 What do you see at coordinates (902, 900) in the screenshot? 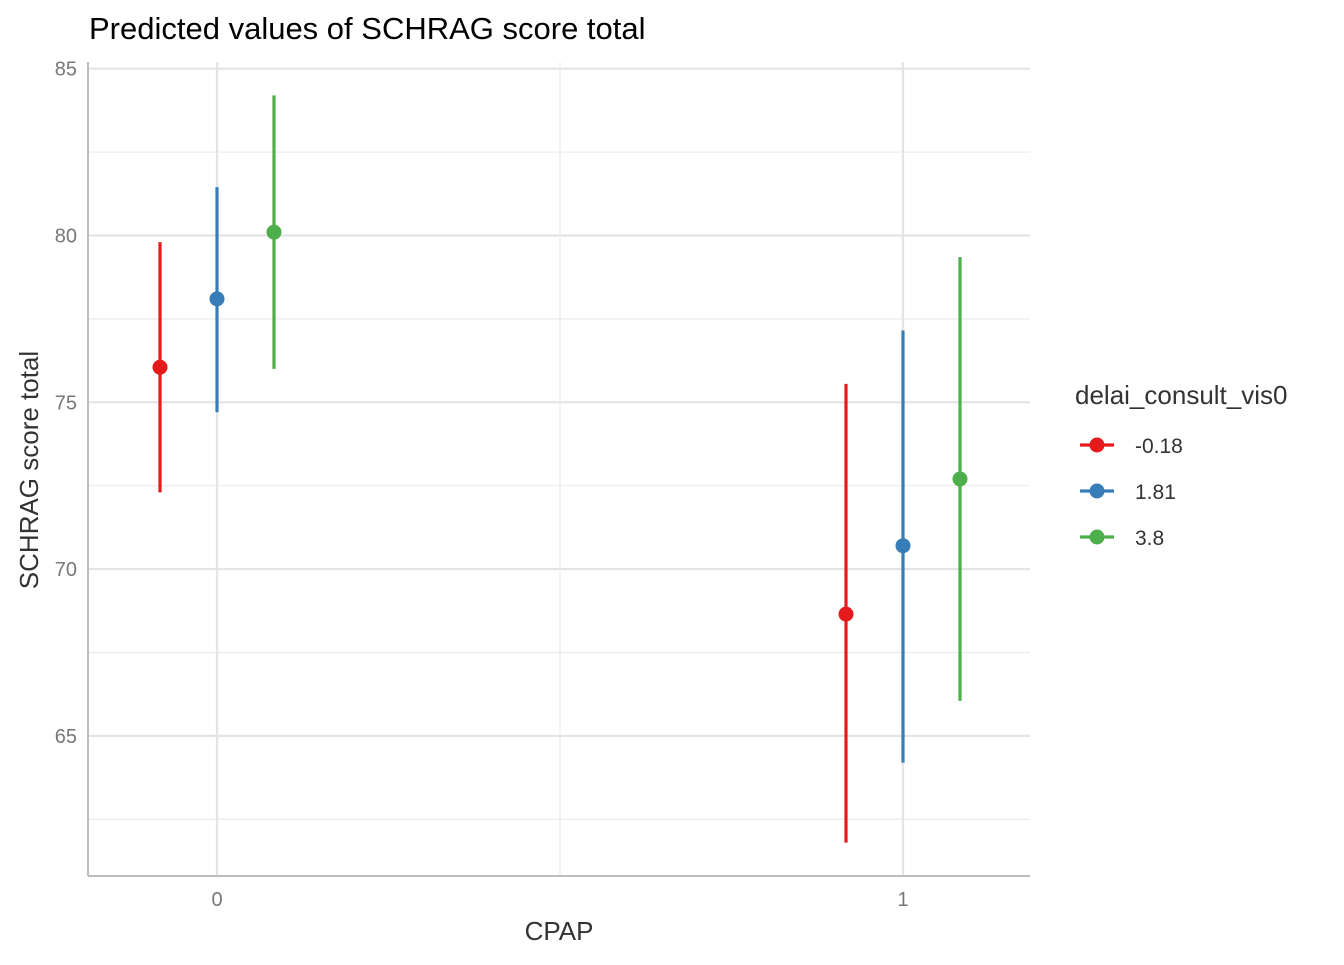
I see `x-tick-label: 1` at bounding box center [902, 900].